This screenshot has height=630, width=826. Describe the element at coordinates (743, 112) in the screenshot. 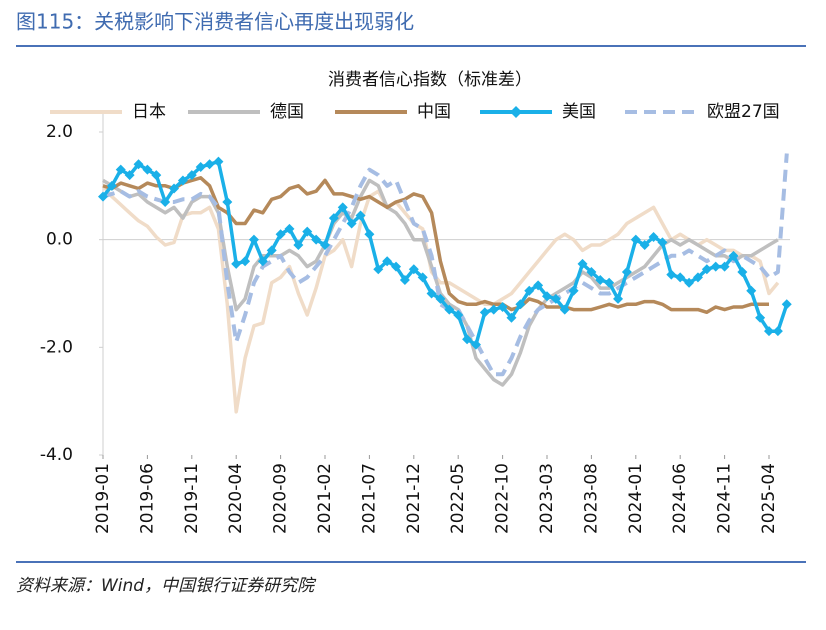

I see `legend-label: 欧盟27国` at that location.